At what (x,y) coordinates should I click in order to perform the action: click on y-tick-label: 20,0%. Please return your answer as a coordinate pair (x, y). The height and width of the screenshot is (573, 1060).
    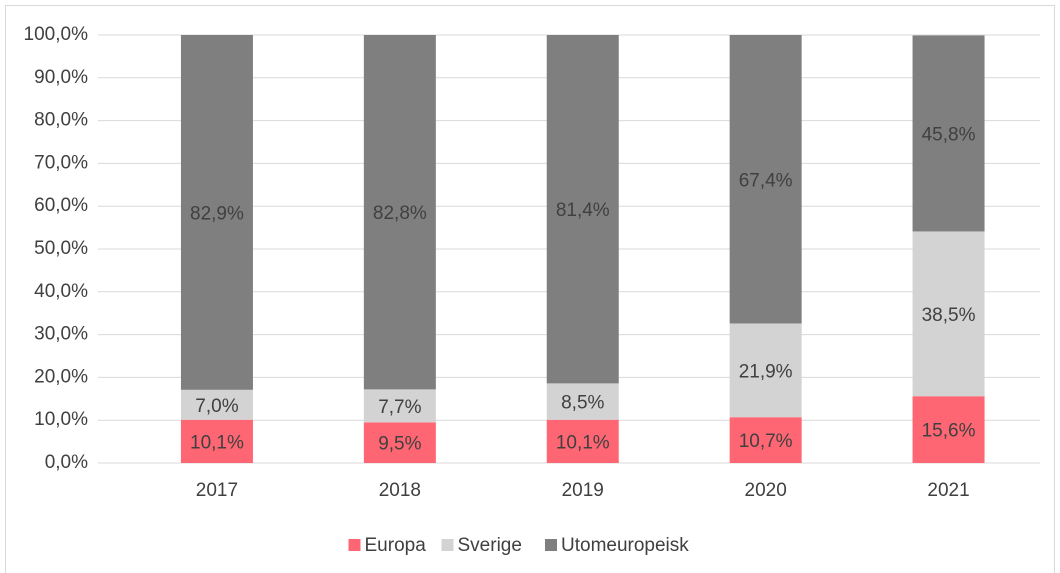
    Looking at the image, I should click on (61, 376).